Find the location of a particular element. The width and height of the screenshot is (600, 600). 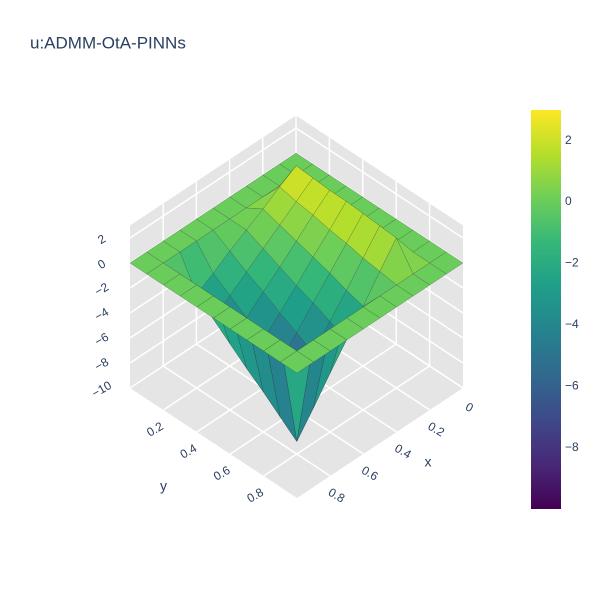

y-tick-label: 0.6 is located at coordinates (222, 473).